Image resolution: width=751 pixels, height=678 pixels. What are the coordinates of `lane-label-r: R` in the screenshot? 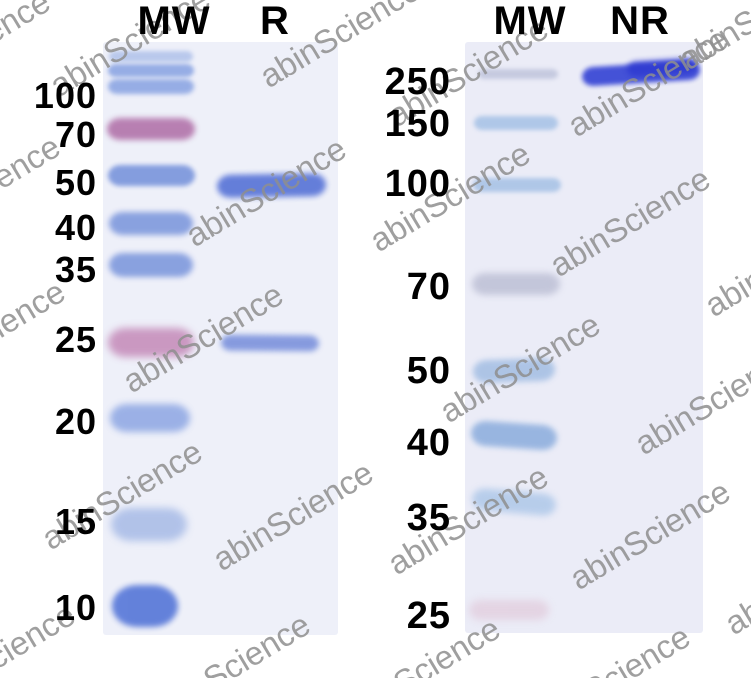 It's located at (275, 21).